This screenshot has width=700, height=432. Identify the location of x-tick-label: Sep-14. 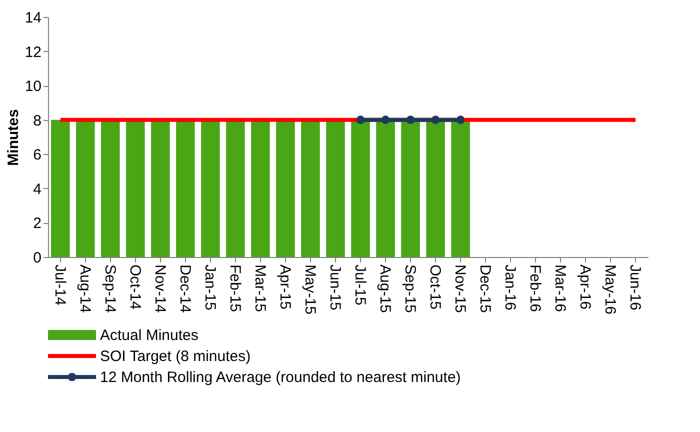
(109, 288).